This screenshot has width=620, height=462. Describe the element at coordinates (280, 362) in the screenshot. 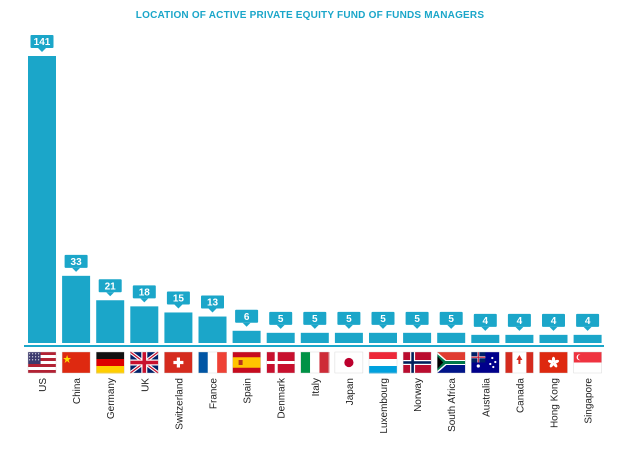

I see `denmark-flag-icon` at that location.